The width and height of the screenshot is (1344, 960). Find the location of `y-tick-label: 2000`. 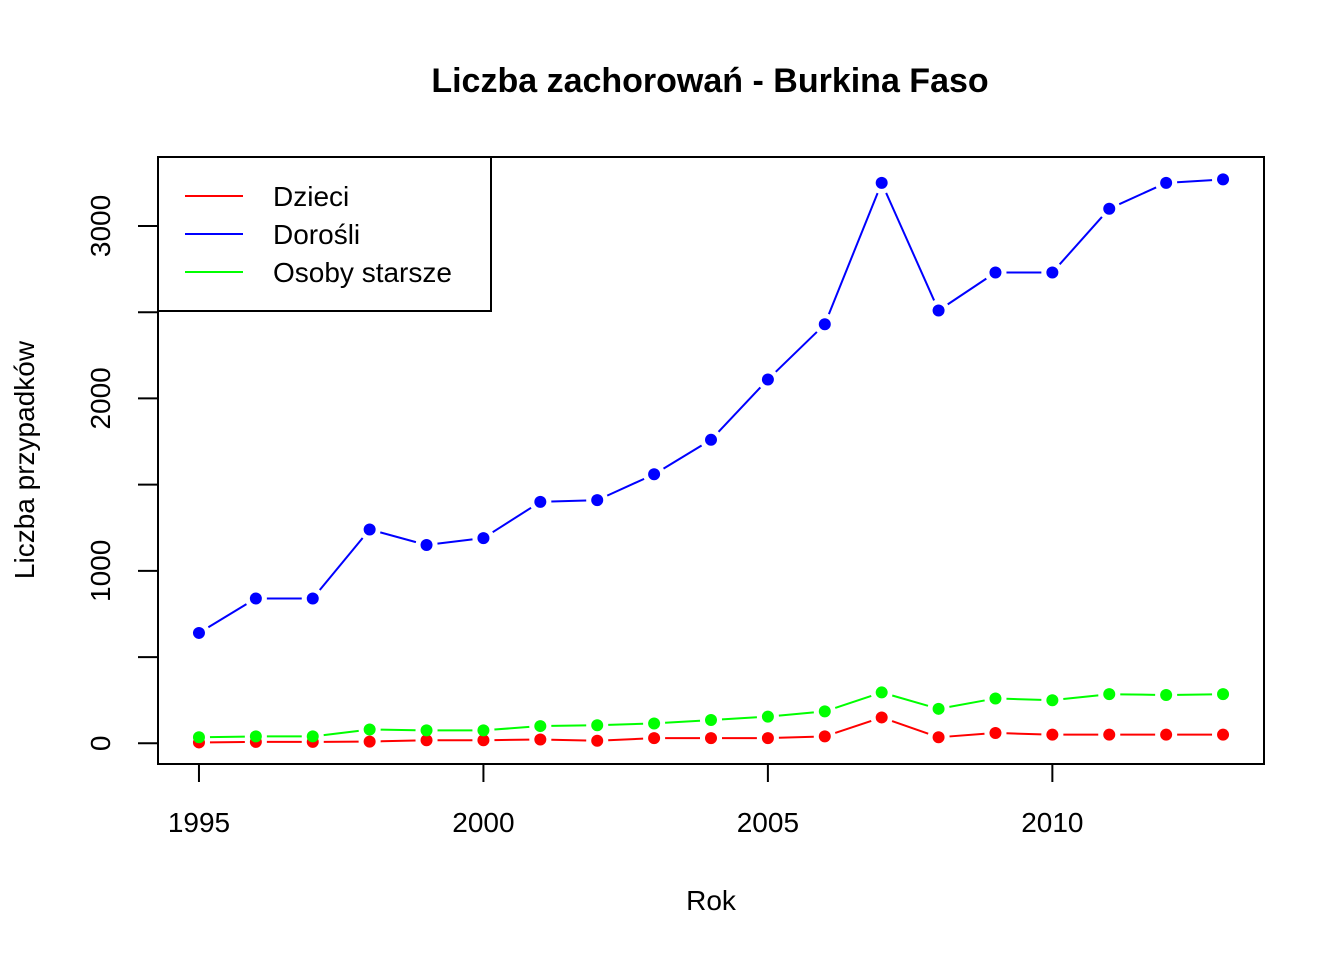

y-tick-label: 2000 is located at coordinates (100, 398).